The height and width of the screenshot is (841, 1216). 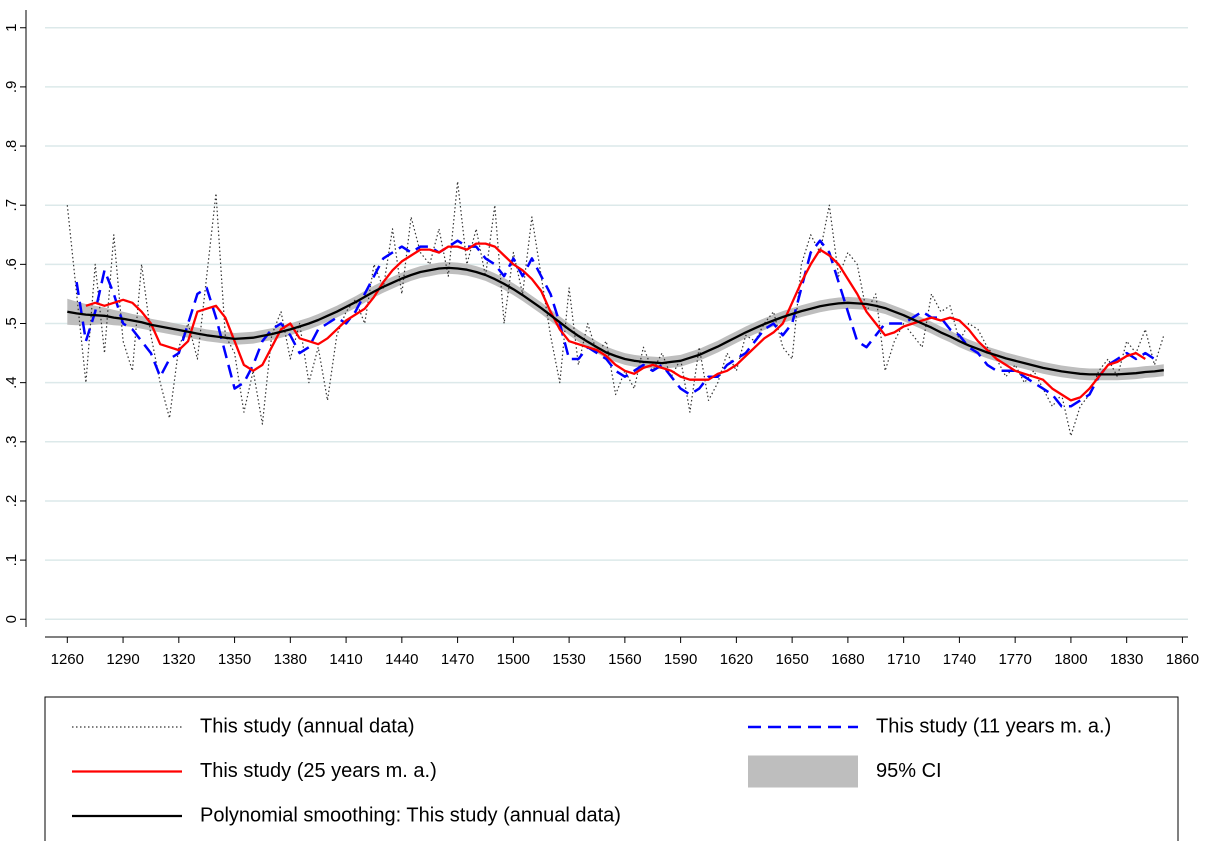 I want to click on y-tick-label: .5, so click(x=11, y=323).